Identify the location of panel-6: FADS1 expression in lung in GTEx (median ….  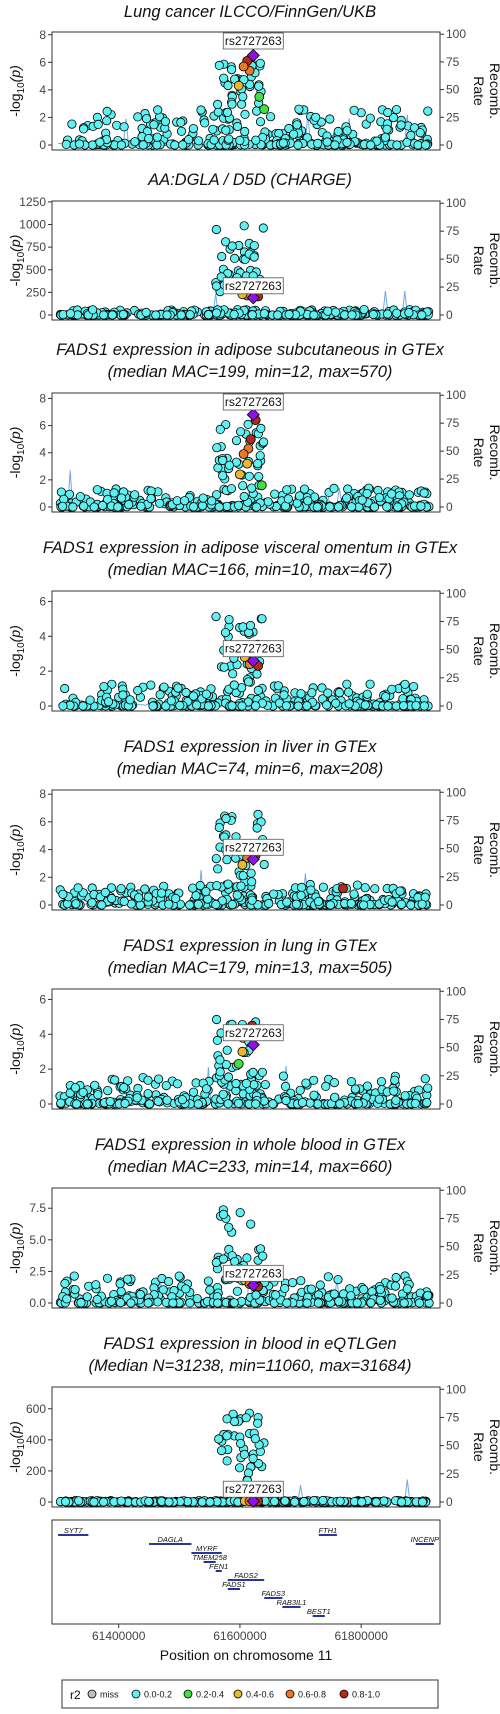
(253, 1024).